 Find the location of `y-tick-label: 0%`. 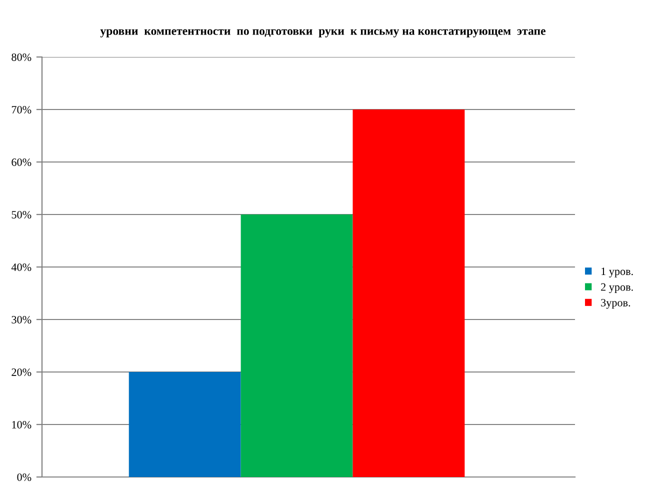

y-tick-label: 0% is located at coordinates (24, 477).